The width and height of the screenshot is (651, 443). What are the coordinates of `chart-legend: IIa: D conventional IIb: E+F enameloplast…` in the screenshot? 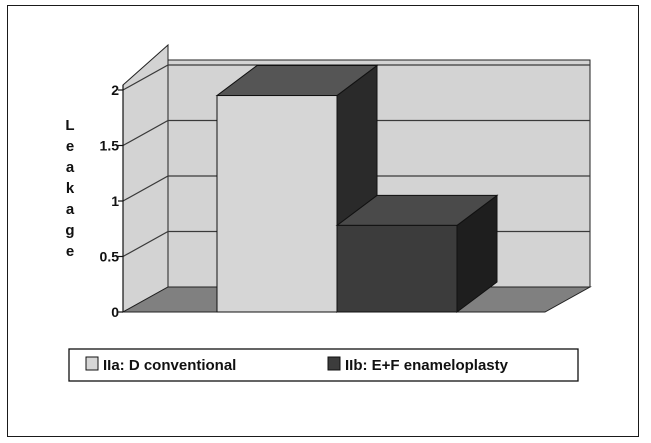 It's located at (323, 365).